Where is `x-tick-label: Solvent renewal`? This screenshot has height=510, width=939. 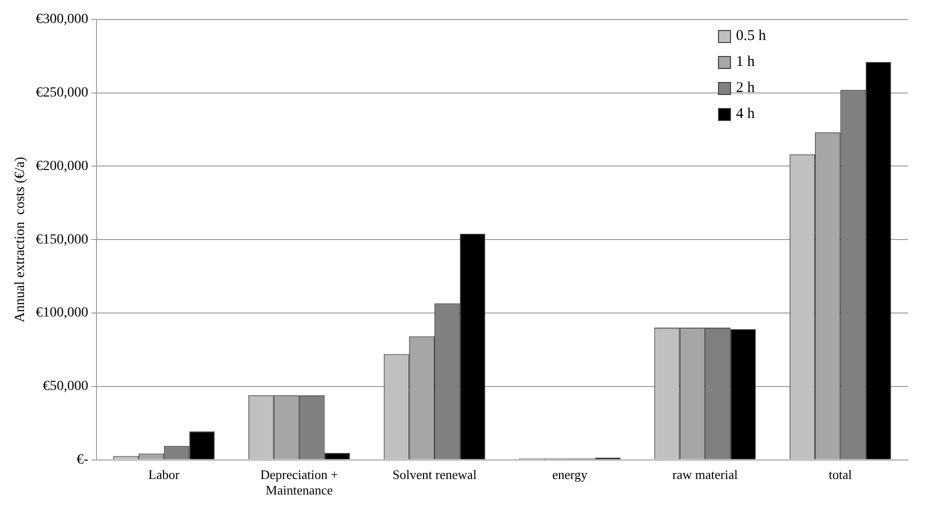
x-tick-label: Solvent renewal is located at coordinates (434, 474).